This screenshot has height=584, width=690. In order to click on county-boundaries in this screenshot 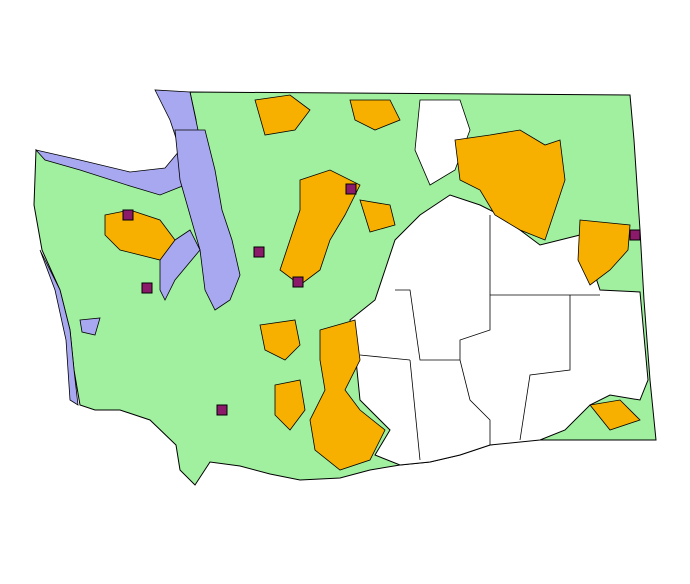, I will do `click(479, 338)`.